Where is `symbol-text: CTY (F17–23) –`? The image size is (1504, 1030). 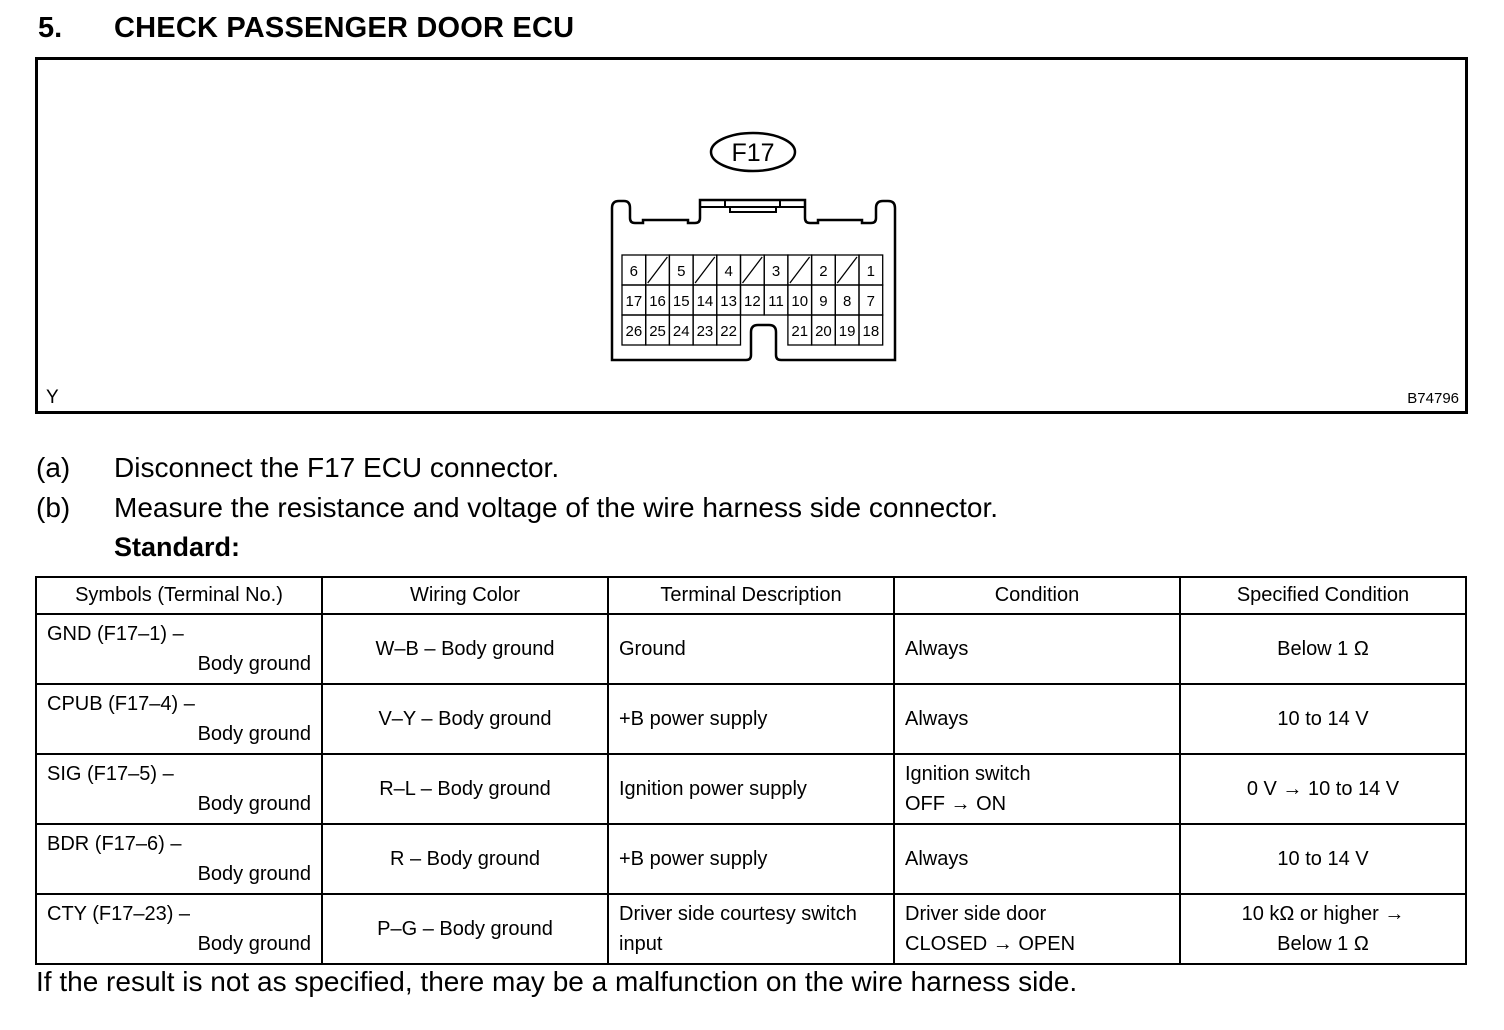
symbol-text: CTY (F17–23) – is located at coordinates (119, 914).